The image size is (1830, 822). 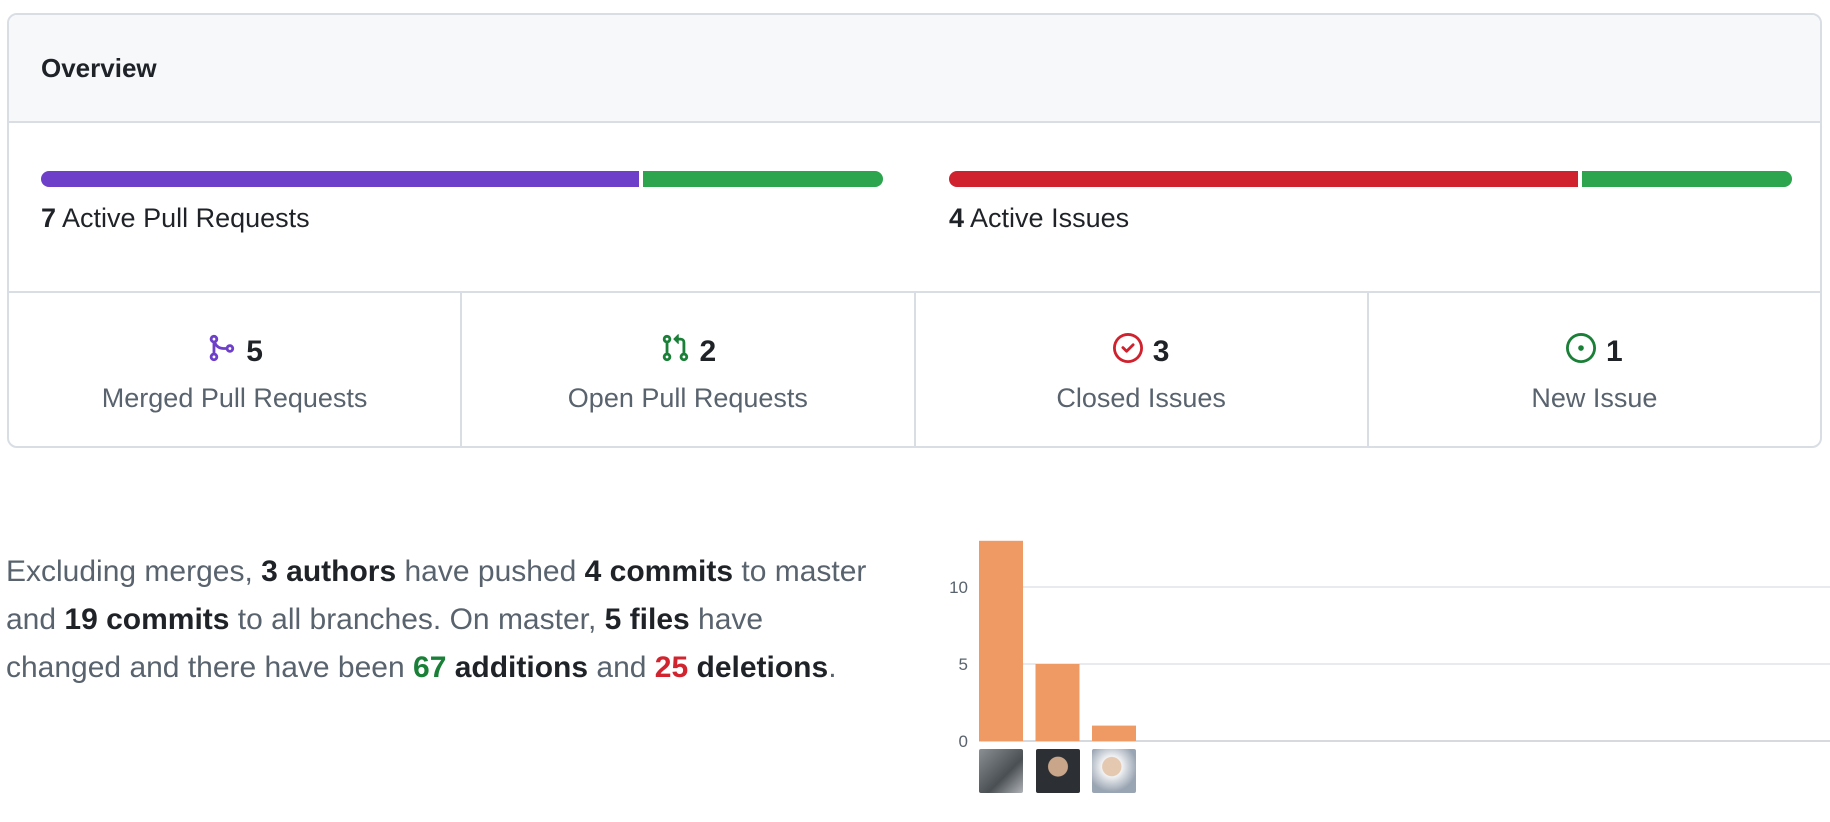 What do you see at coordinates (99, 67) in the screenshot?
I see `overview-title: Overview` at bounding box center [99, 67].